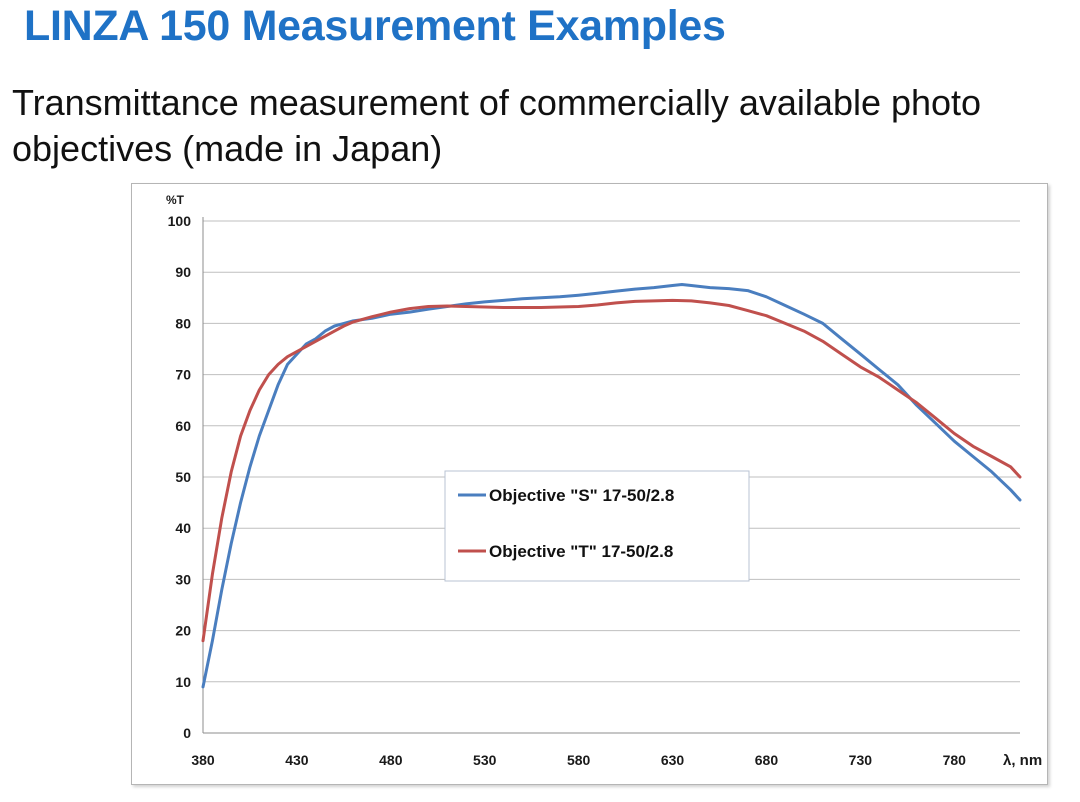 This screenshot has height=802, width=1080. I want to click on y-tick-label: 50, so click(183, 477).